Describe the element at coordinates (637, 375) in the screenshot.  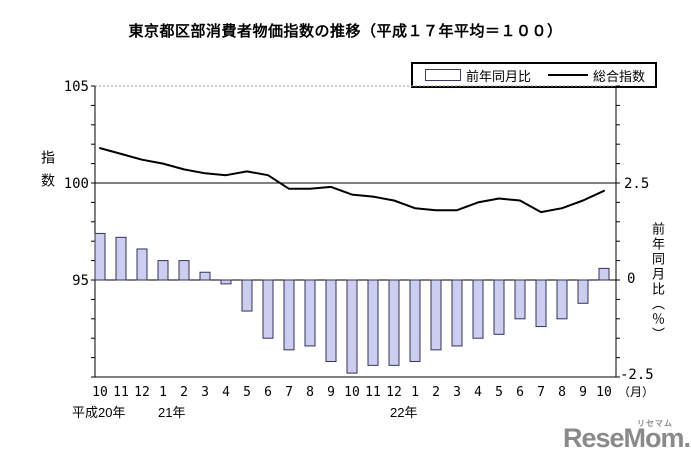
I see `right-tick-neg: -2.5` at that location.